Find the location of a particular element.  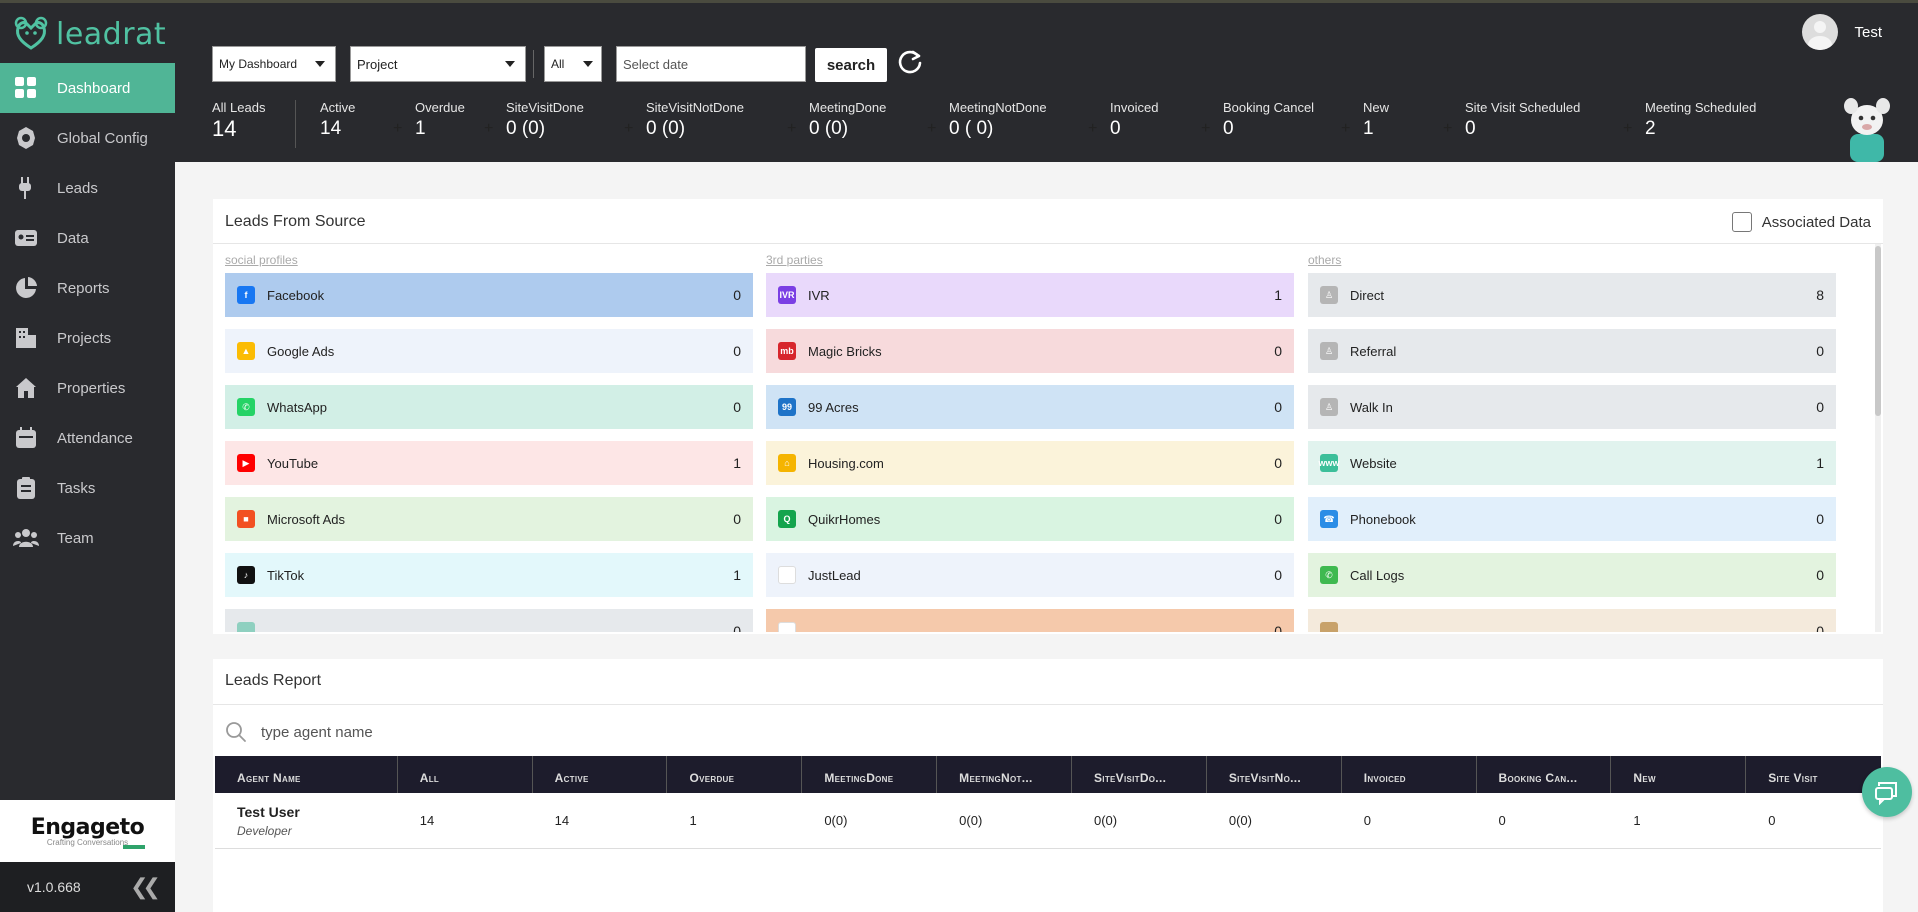

sidebar-item-global-config: Global Config is located at coordinates (87, 138).